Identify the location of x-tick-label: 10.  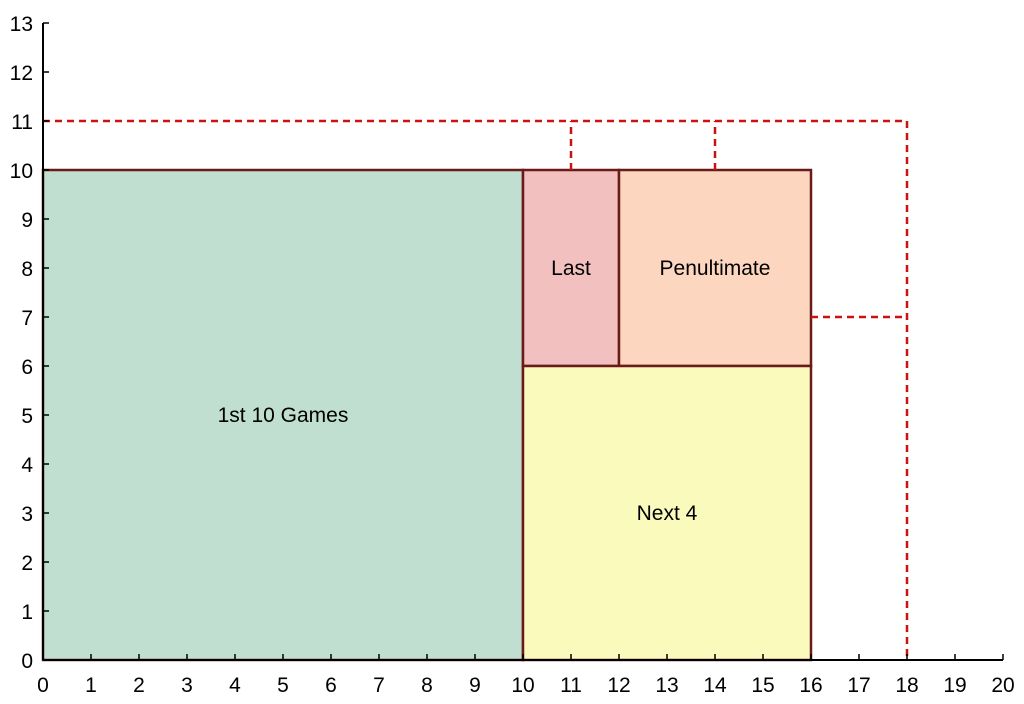
(522, 685).